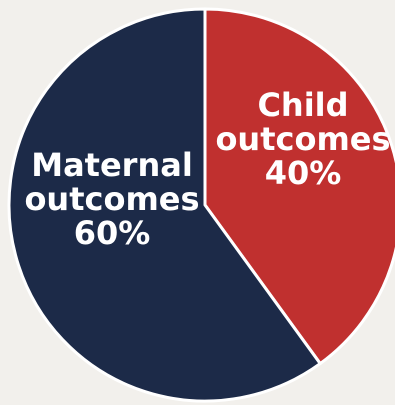 This screenshot has height=405, width=395. I want to click on pie-label-line: 40%, so click(303, 173).